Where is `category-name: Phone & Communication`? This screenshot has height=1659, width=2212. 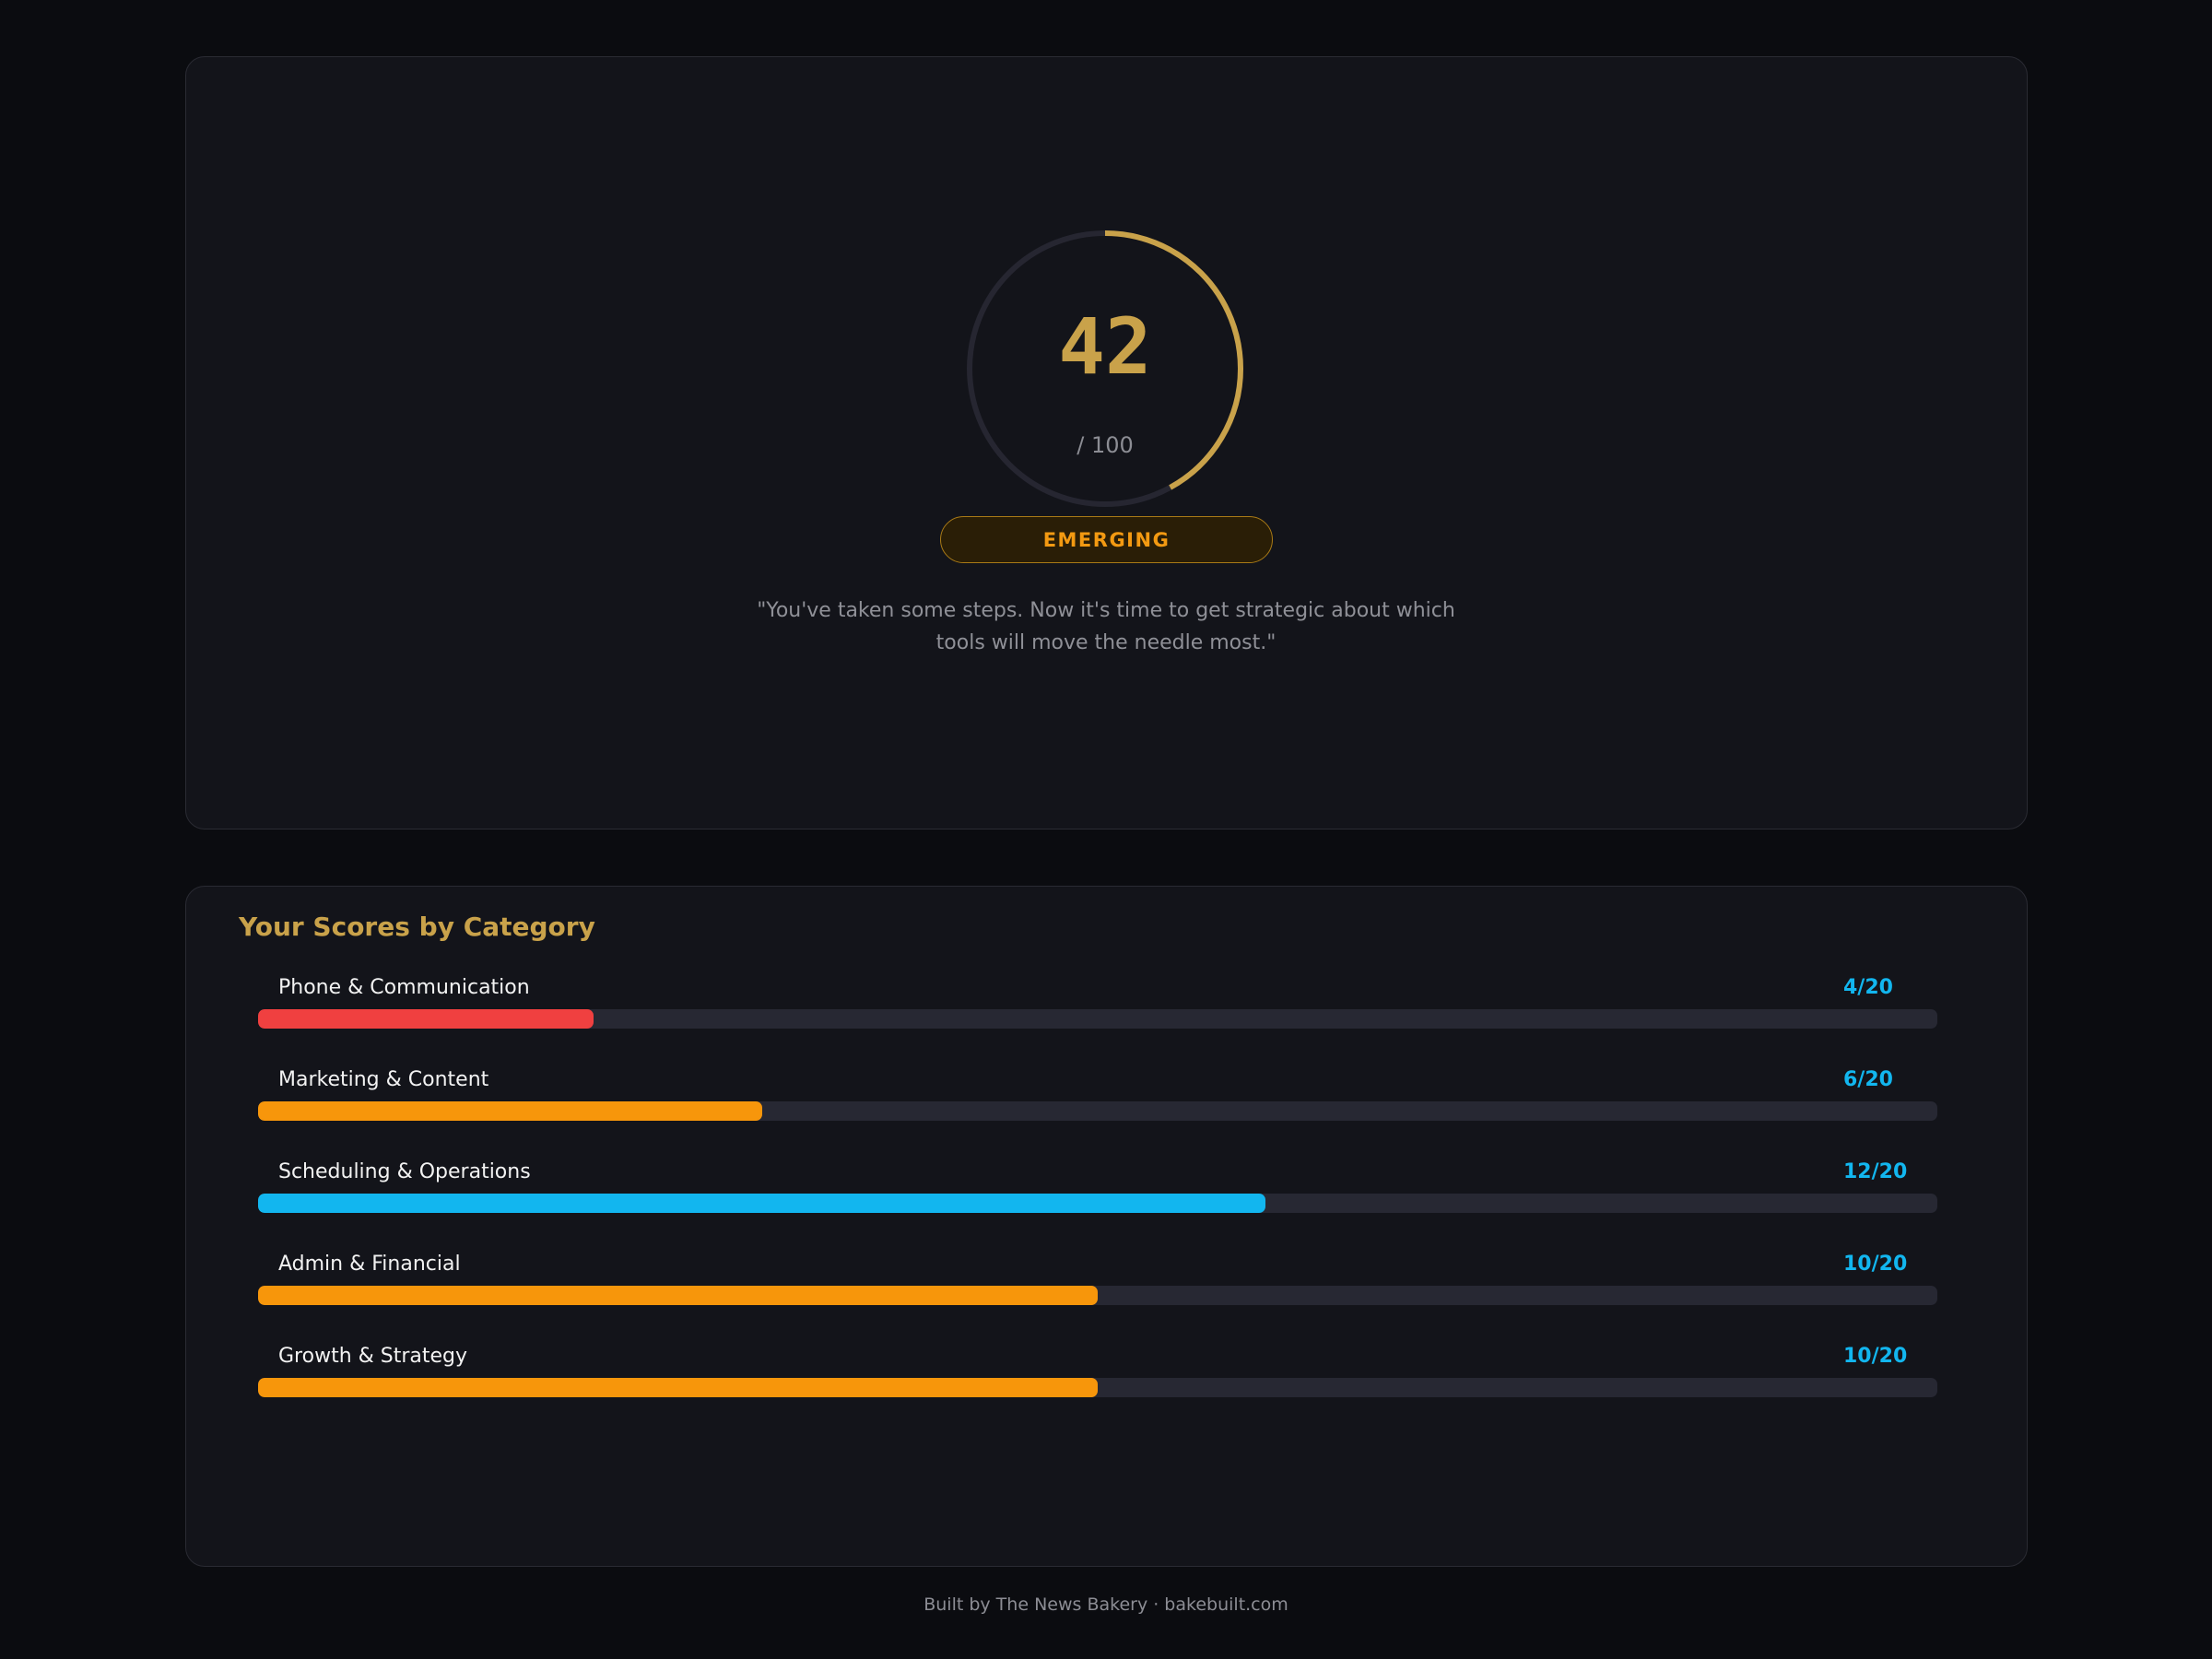
category-name: Phone & Communication is located at coordinates (404, 987).